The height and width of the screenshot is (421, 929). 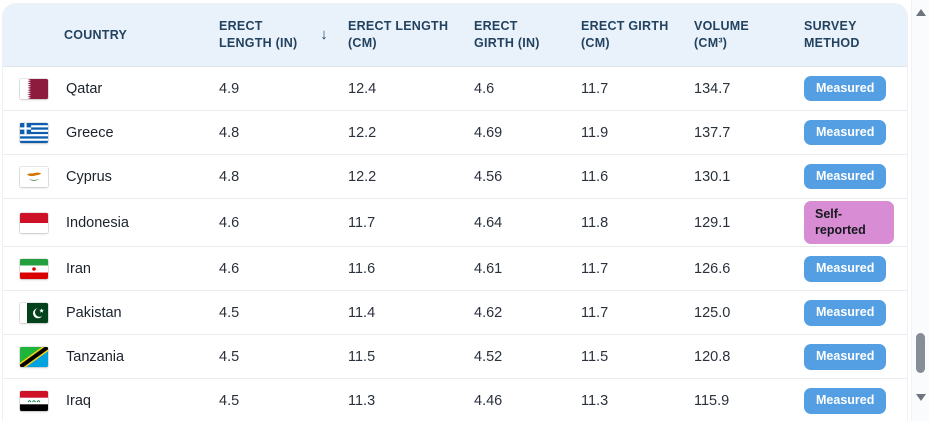 I want to click on erect-girth-in-cell: 4.52, so click(x=511, y=356).